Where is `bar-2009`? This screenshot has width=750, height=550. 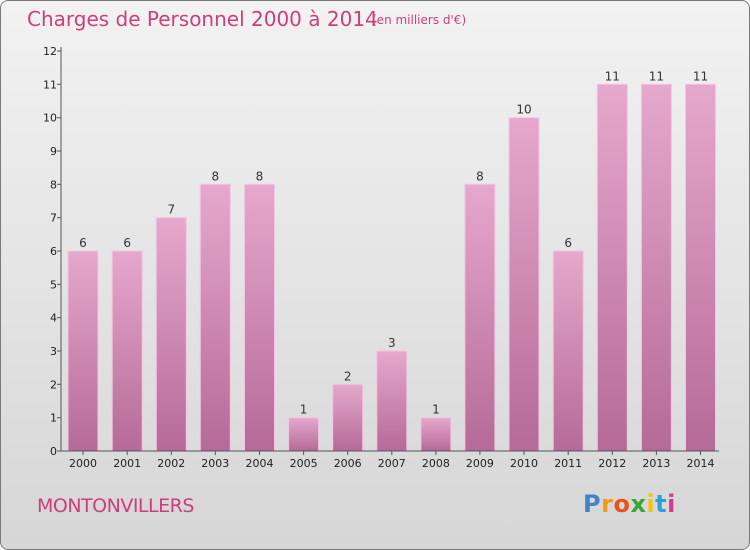
bar-2009 is located at coordinates (480, 317).